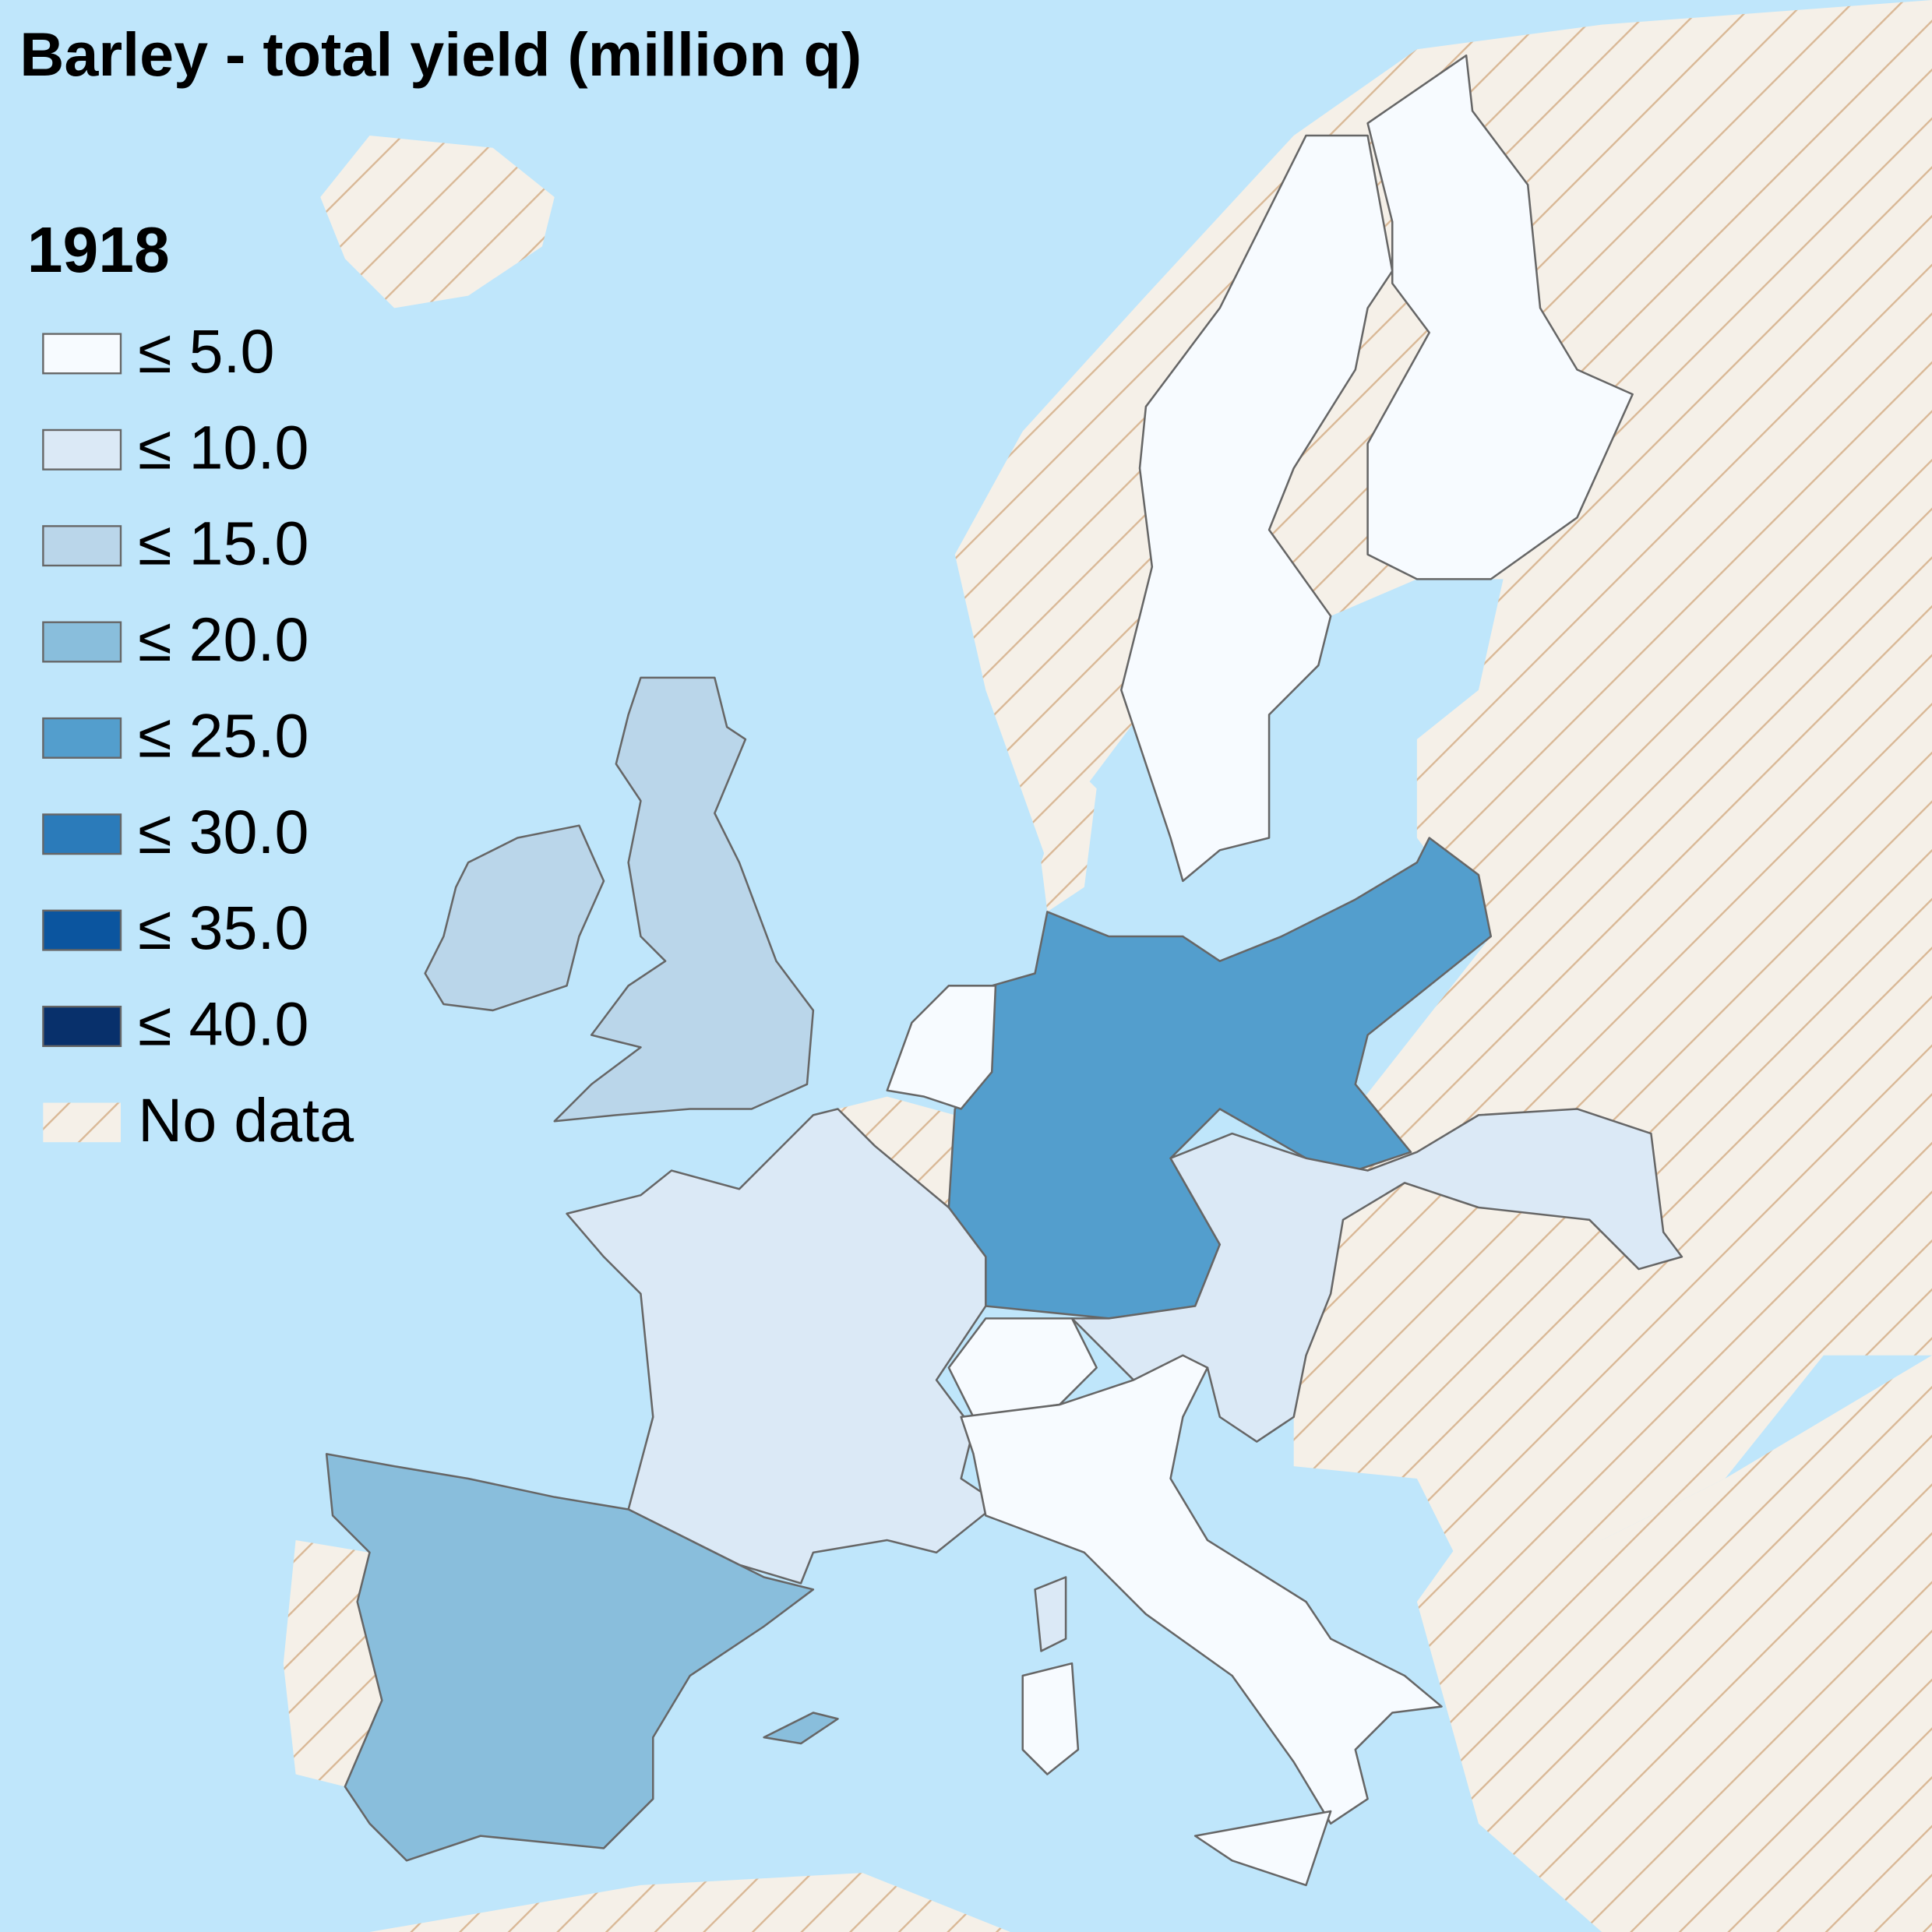 Image resolution: width=1932 pixels, height=1932 pixels. What do you see at coordinates (801, 1728) in the screenshot?
I see `balearic` at bounding box center [801, 1728].